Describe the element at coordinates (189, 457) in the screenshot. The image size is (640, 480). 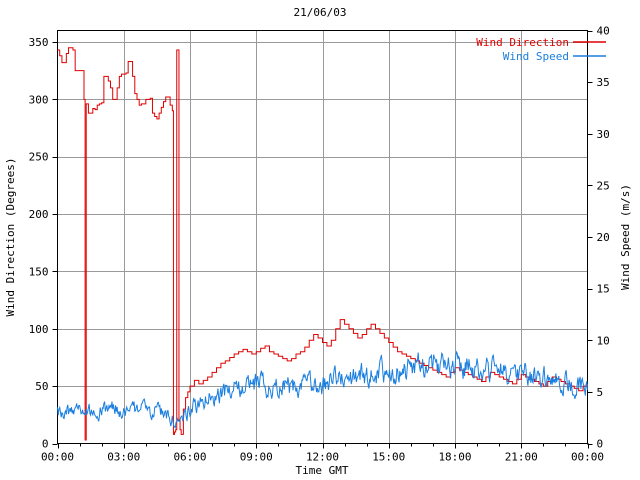
I see `x-tick-label: 06:00` at that location.